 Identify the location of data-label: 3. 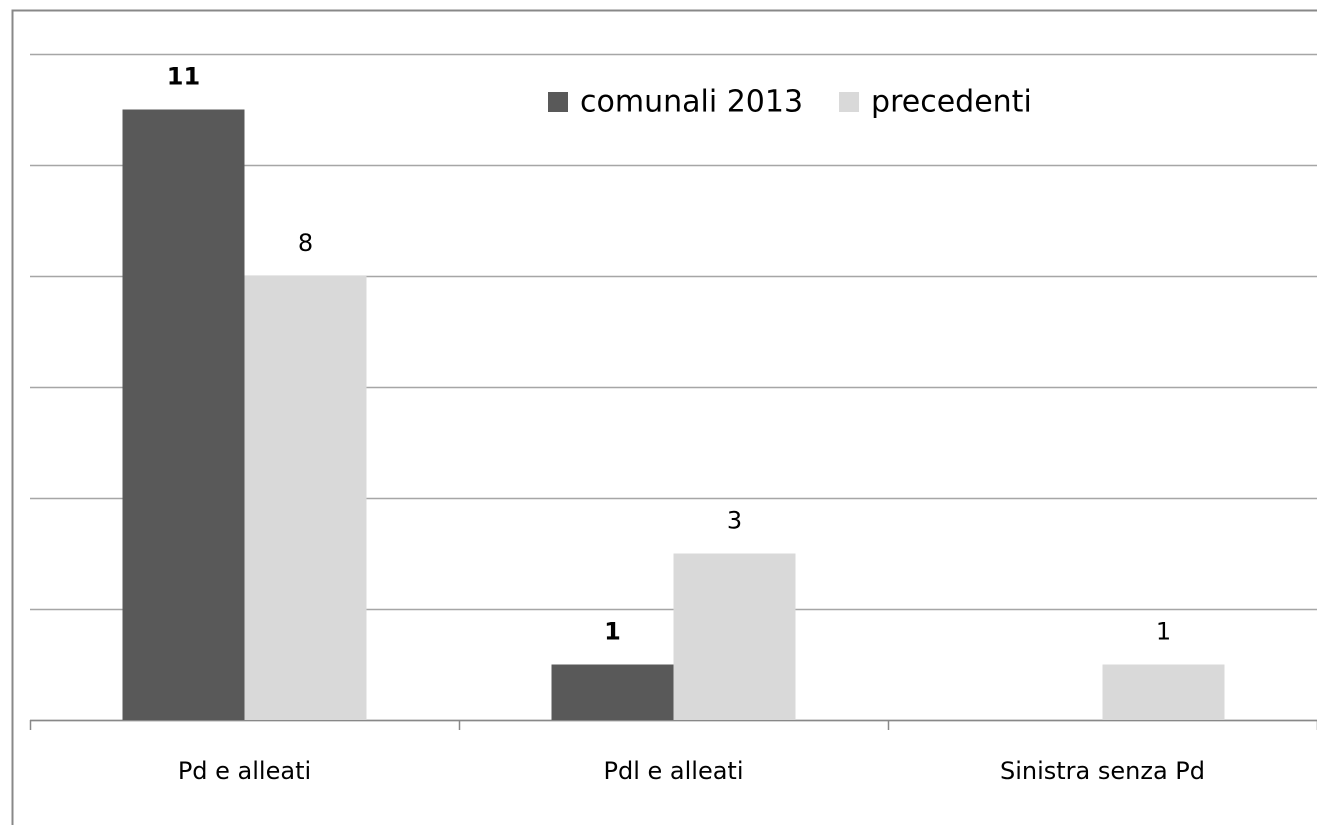
(734, 521).